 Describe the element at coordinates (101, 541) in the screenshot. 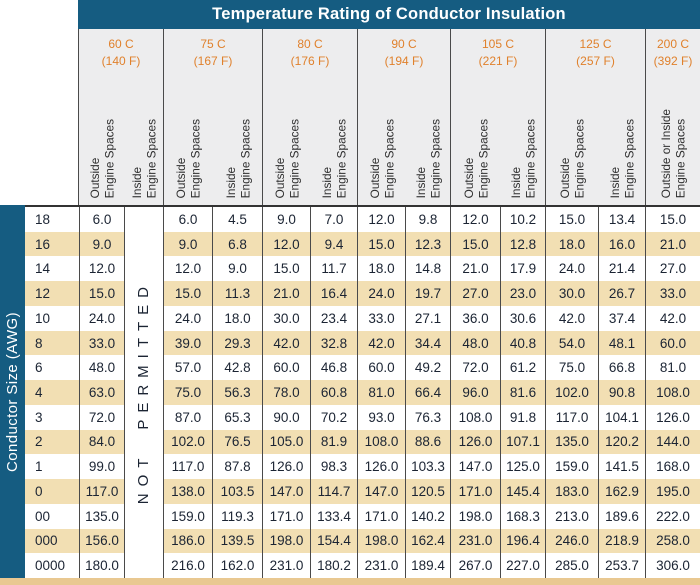

I see `ampacity-cell: 156.0` at that location.